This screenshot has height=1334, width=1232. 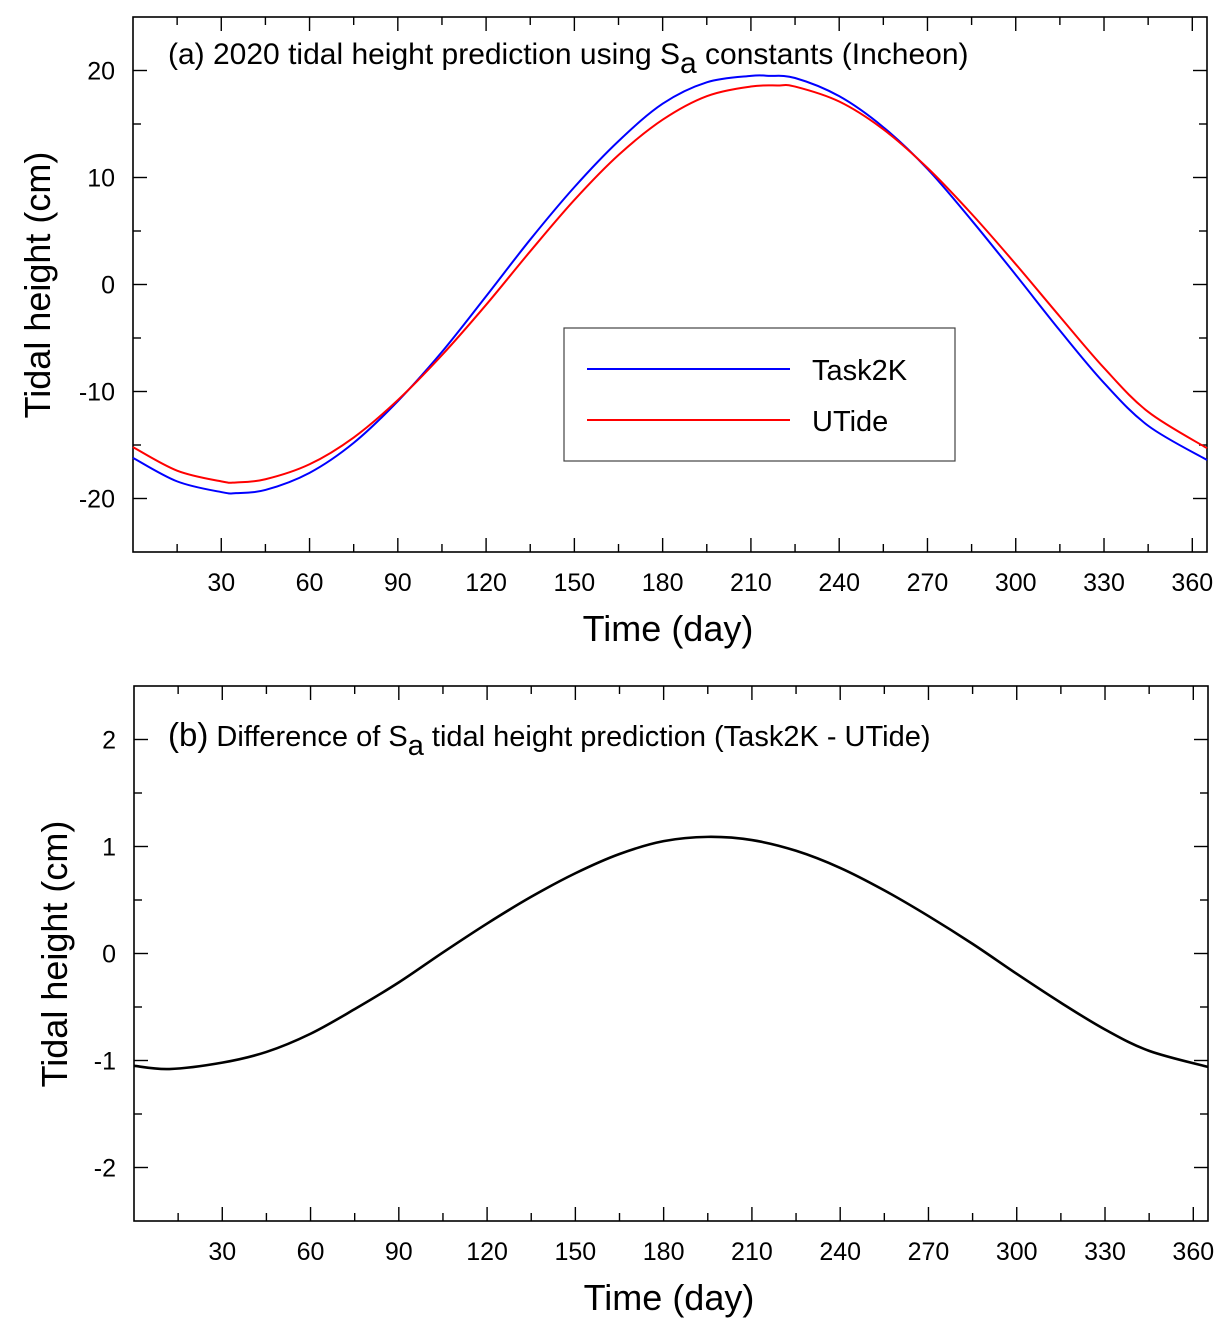 What do you see at coordinates (1105, 1252) in the screenshot?
I see `x-tick-label-b: 330` at bounding box center [1105, 1252].